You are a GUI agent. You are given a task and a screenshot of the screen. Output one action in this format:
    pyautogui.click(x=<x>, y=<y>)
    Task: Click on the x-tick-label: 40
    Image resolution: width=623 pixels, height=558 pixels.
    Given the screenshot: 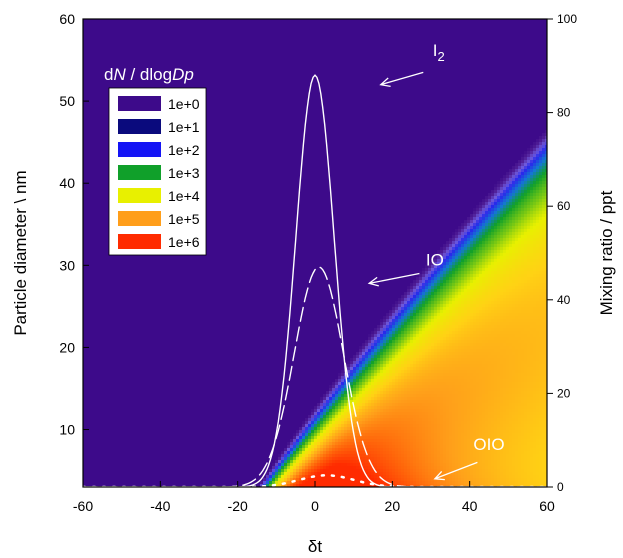 What is the action you would take?
    pyautogui.click(x=470, y=506)
    